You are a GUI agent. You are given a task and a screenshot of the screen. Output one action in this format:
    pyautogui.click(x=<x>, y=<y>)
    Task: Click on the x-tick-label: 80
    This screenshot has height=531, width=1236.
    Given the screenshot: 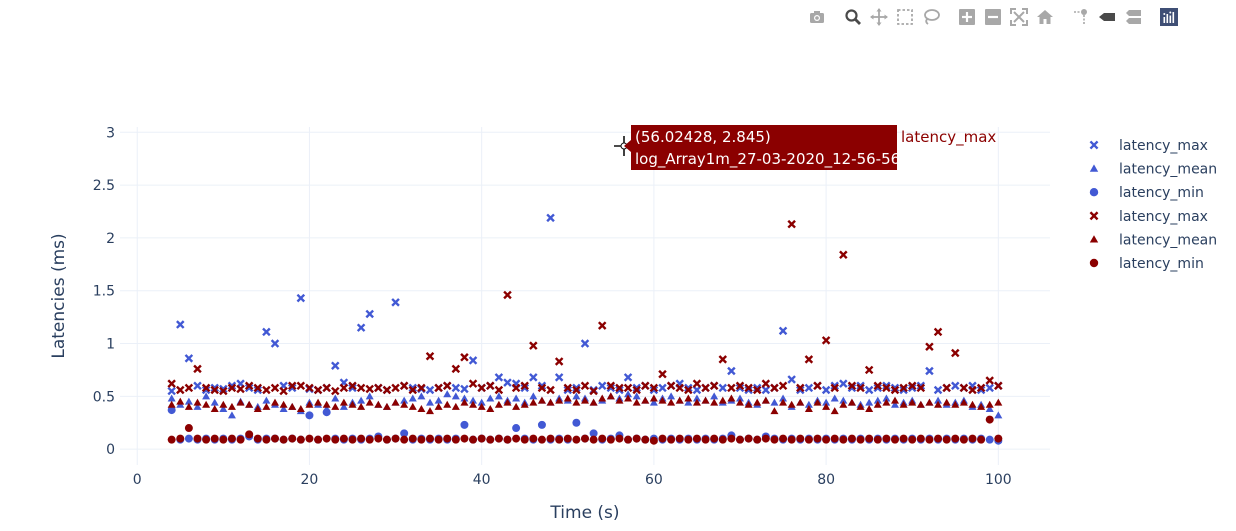 What is the action you would take?
    pyautogui.click(x=826, y=480)
    